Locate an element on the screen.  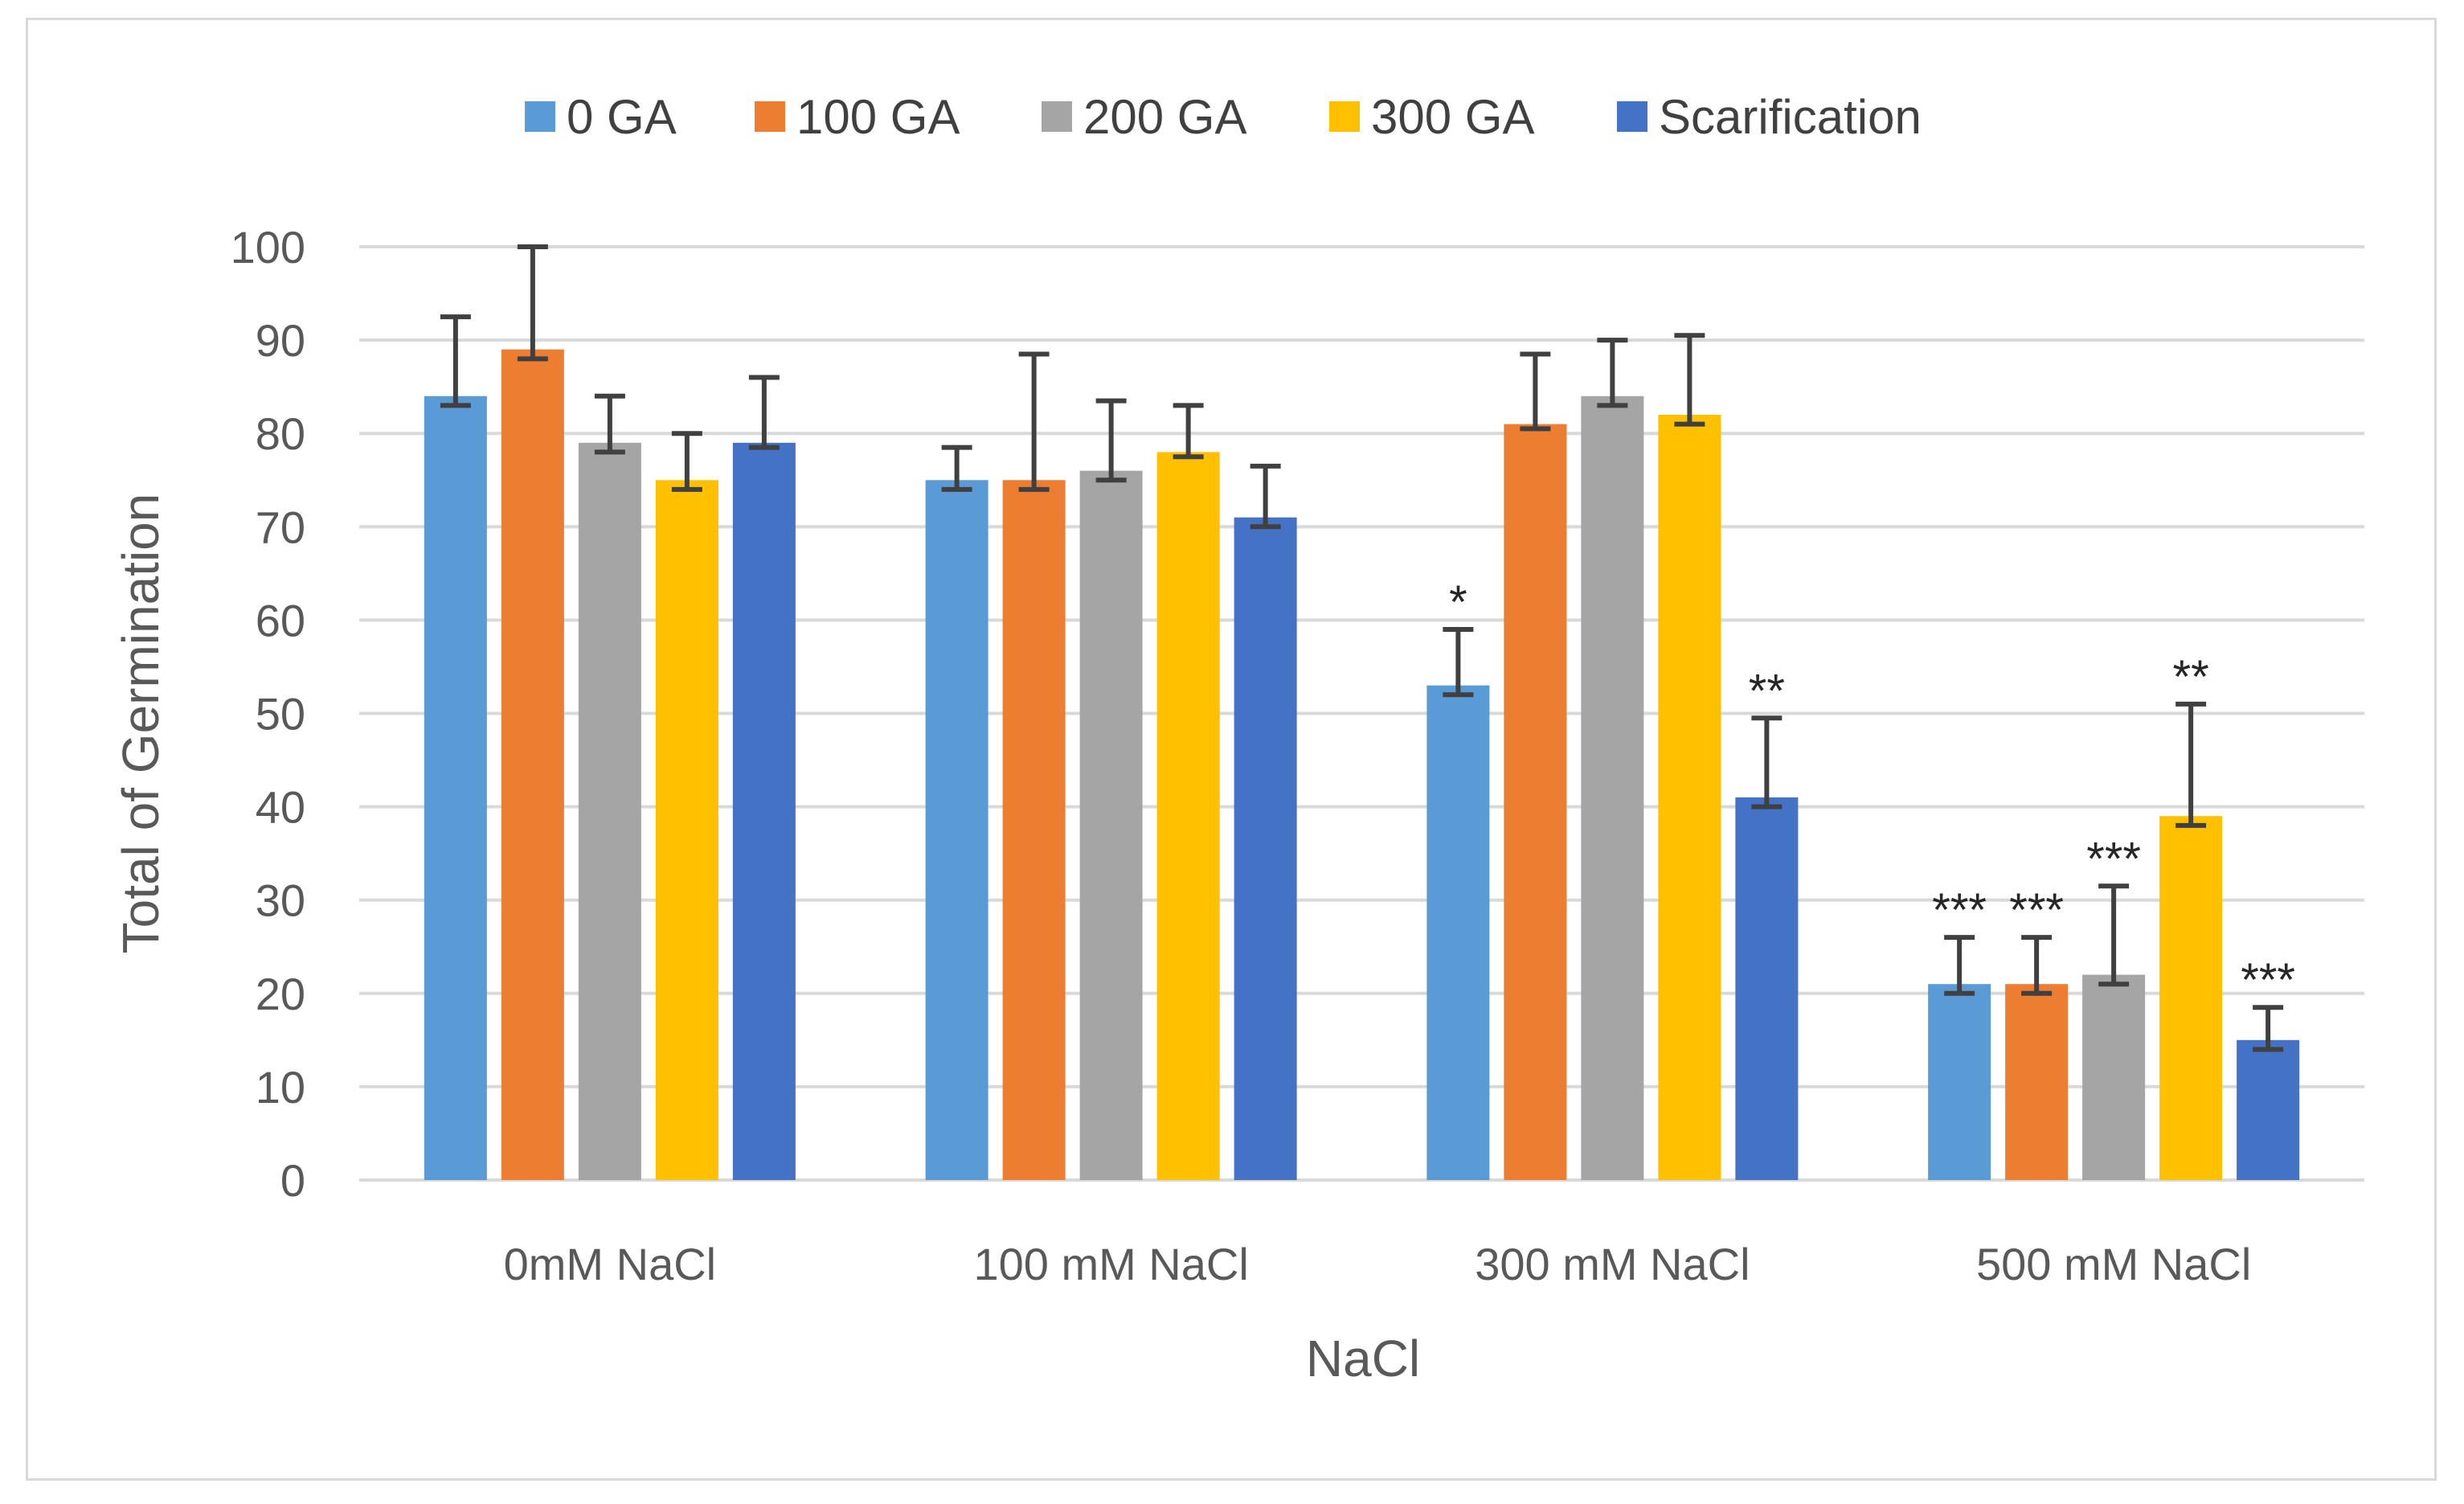
y-tick-label: 50 is located at coordinates (280, 715).